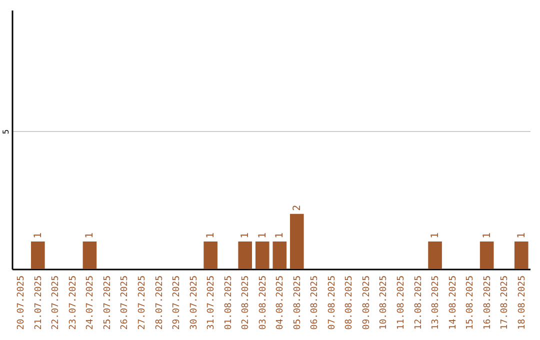 This screenshot has height=340, width=540. Describe the element at coordinates (419, 303) in the screenshot. I see `x-tick-label: 12.08.2025` at that location.